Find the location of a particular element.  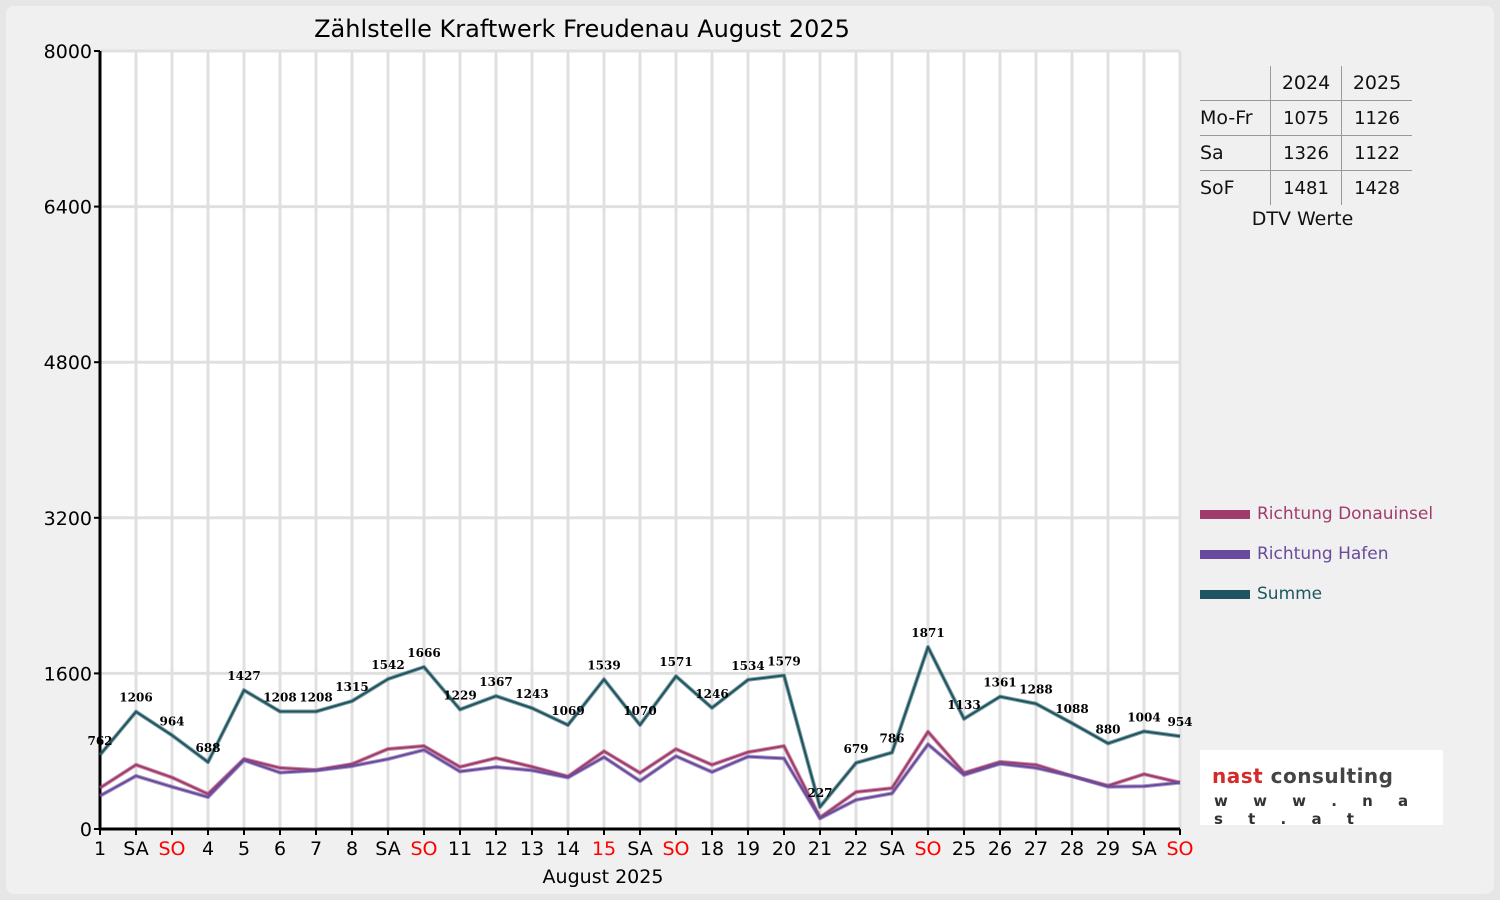

x-axis-title: August 2025 is located at coordinates (603, 877).